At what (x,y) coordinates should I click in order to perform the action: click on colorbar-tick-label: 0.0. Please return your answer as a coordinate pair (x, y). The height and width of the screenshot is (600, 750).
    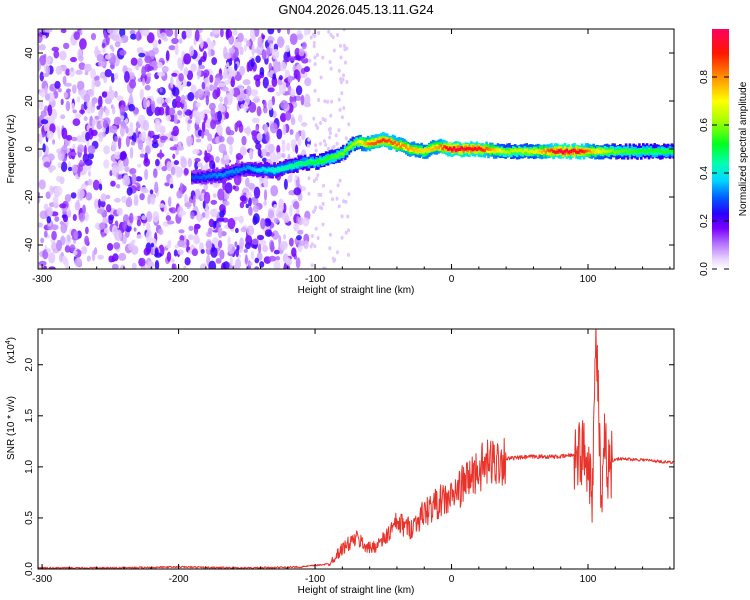
    Looking at the image, I should click on (704, 269).